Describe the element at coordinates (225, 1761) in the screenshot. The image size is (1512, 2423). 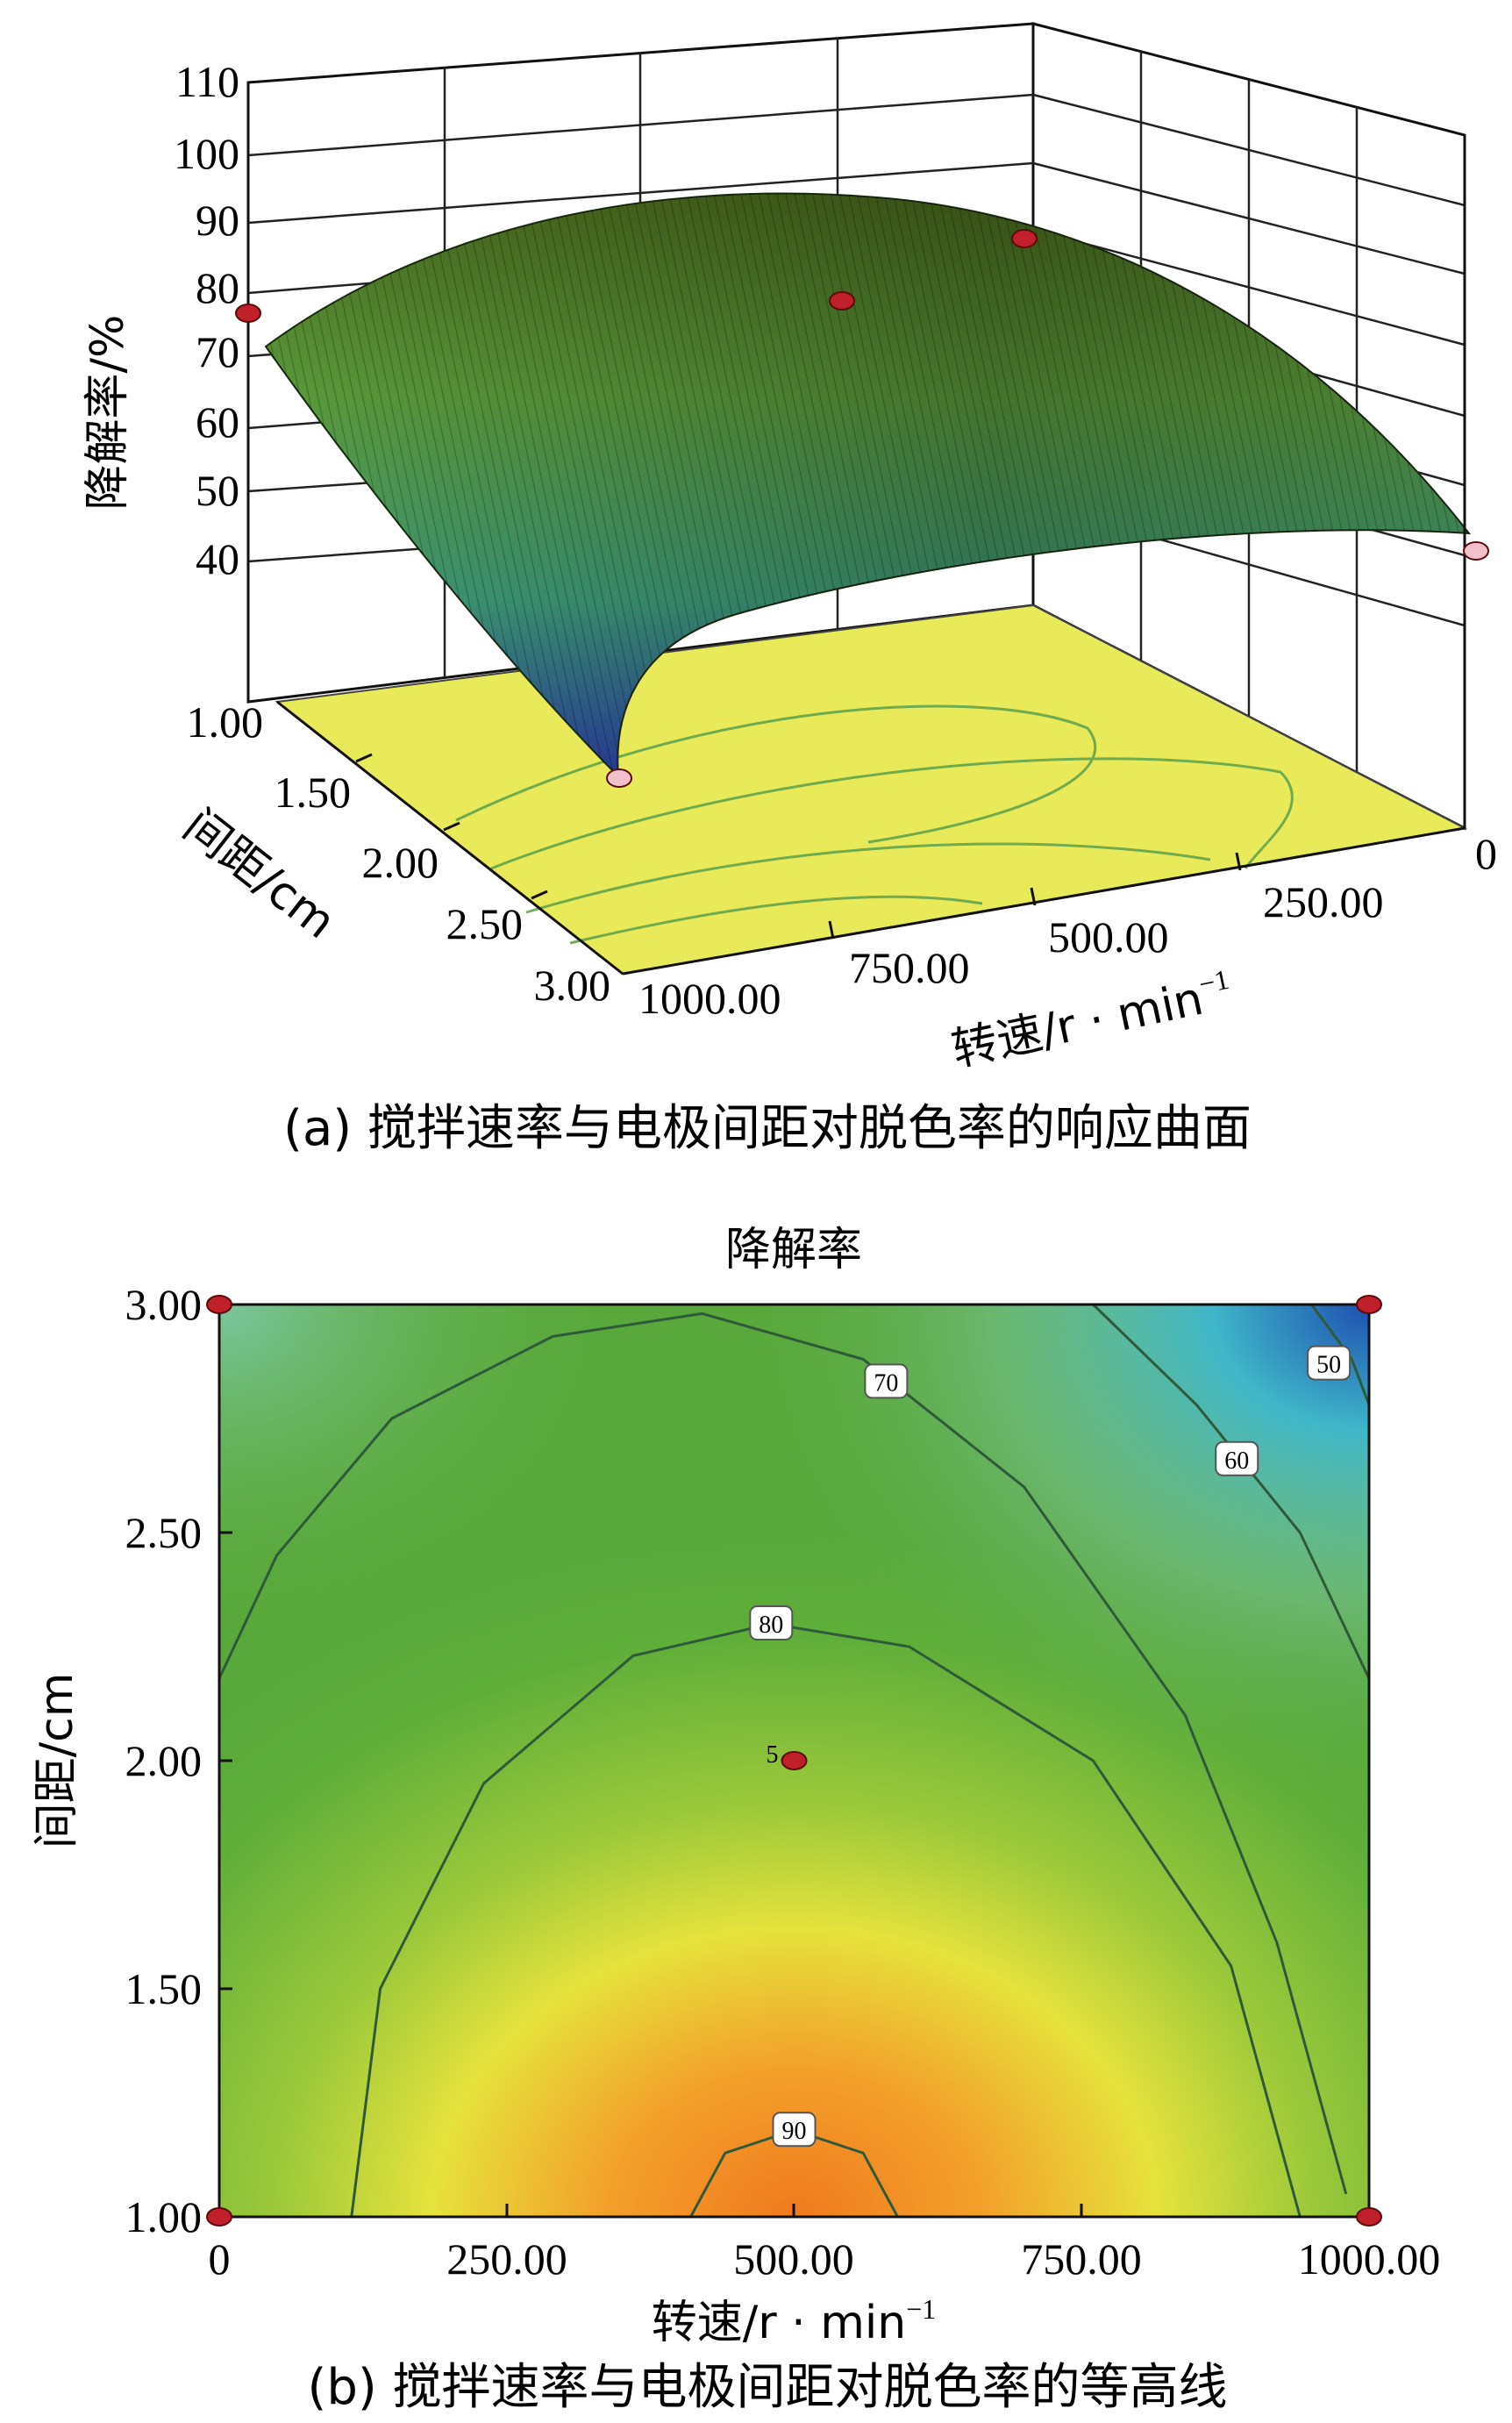
I see `y-tick-marks` at that location.